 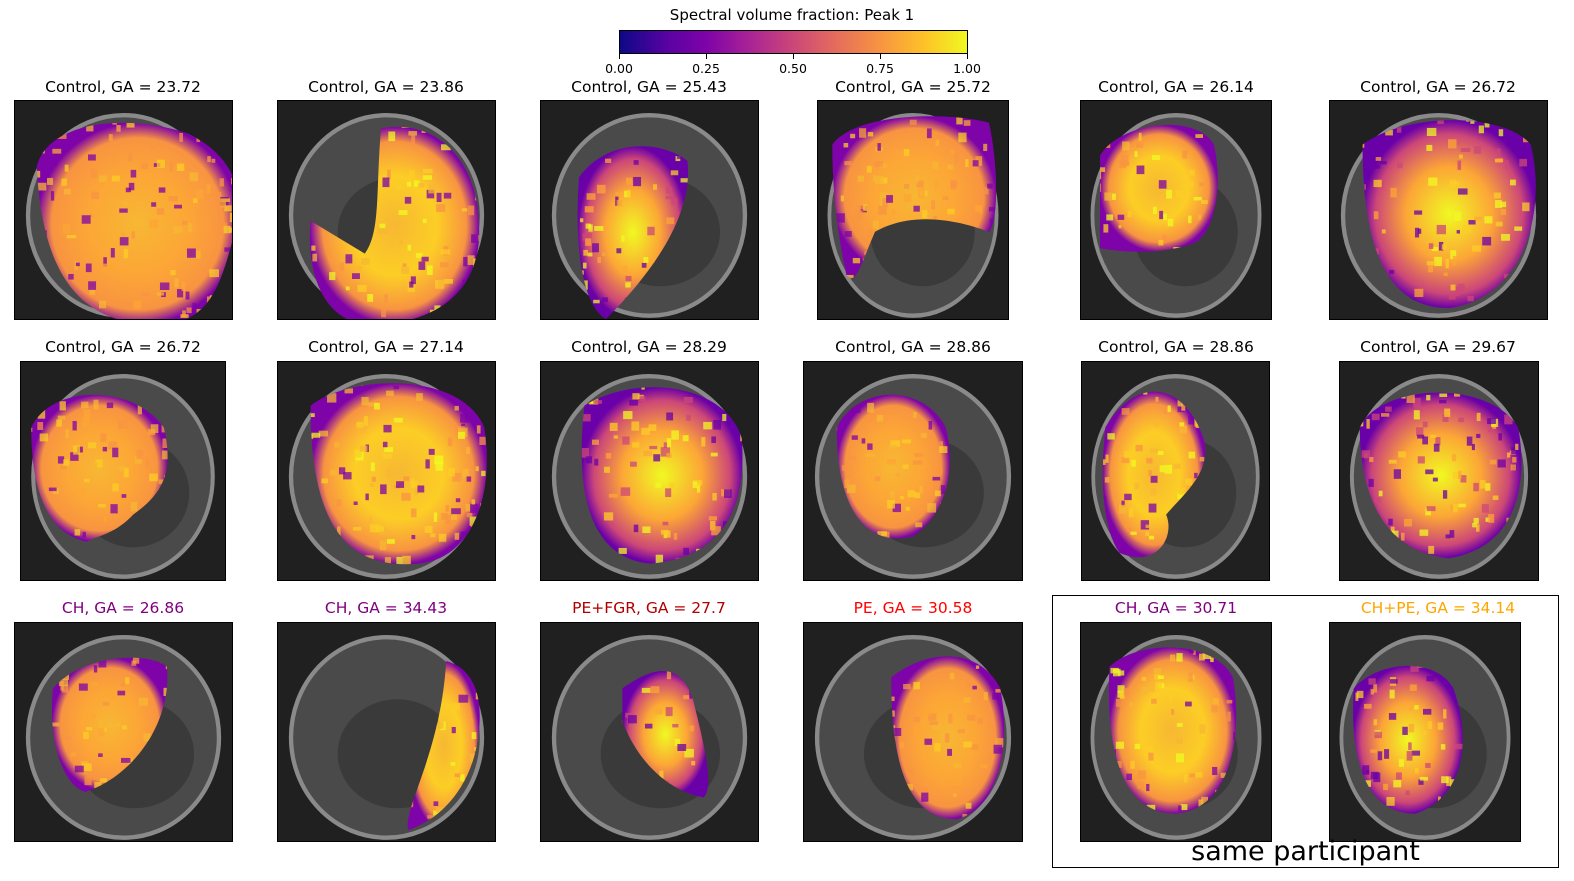 I want to click on panel-title: Control, GA = 23.86, so click(x=386, y=87).